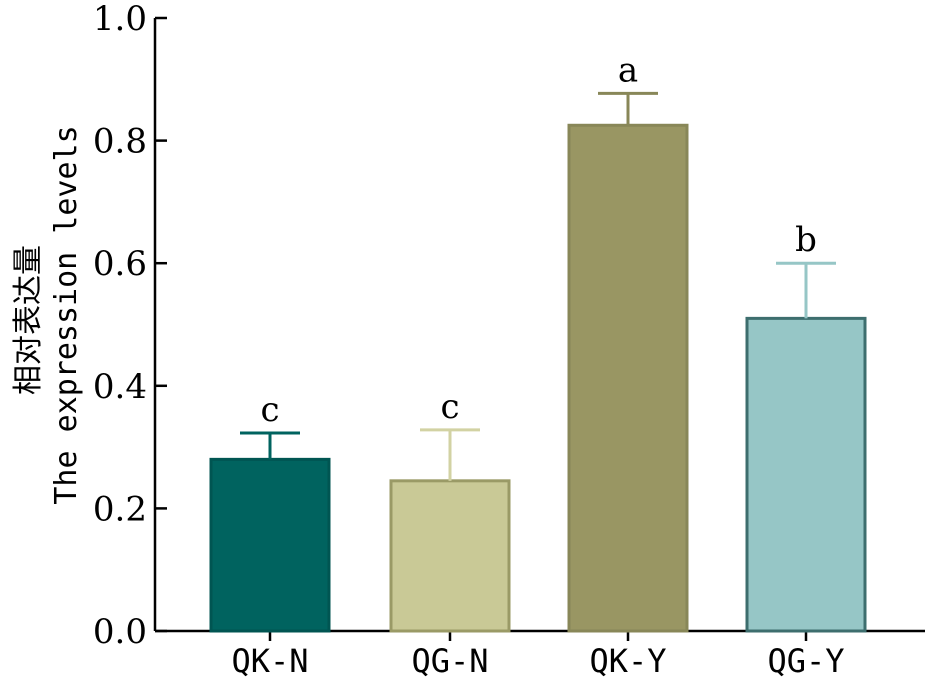 The width and height of the screenshot is (945, 680). I want to click on y-tick-label: 0.8, so click(120, 142).